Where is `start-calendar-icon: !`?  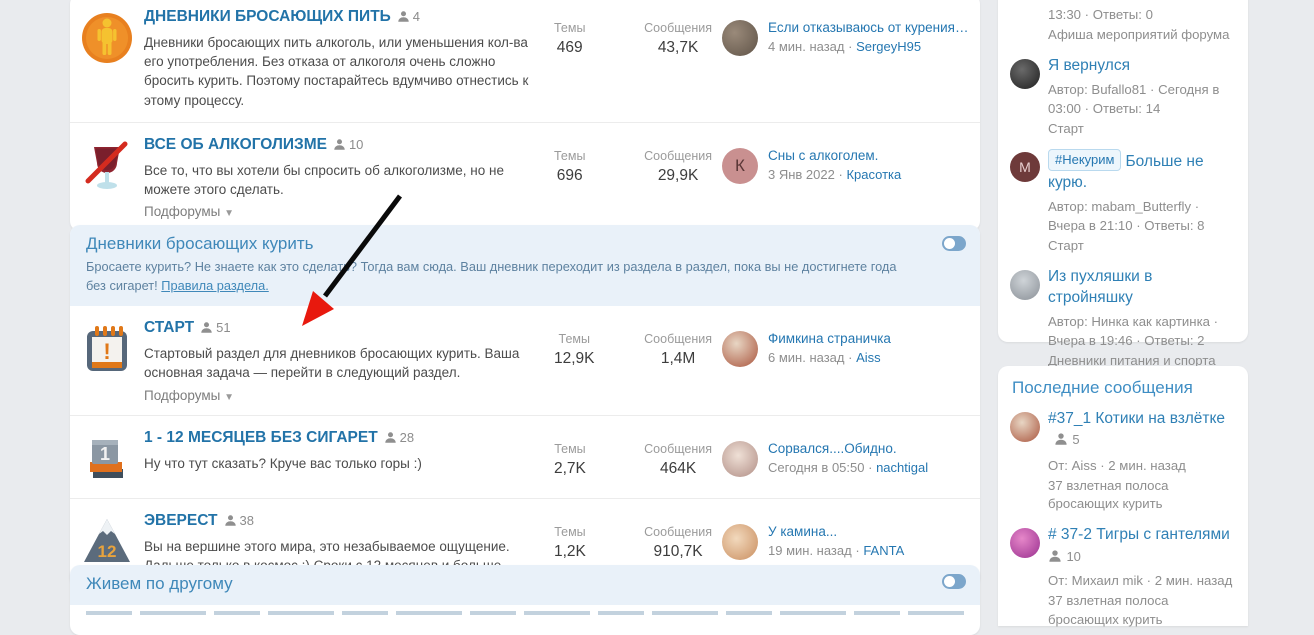 start-calendar-icon: ! is located at coordinates (107, 349).